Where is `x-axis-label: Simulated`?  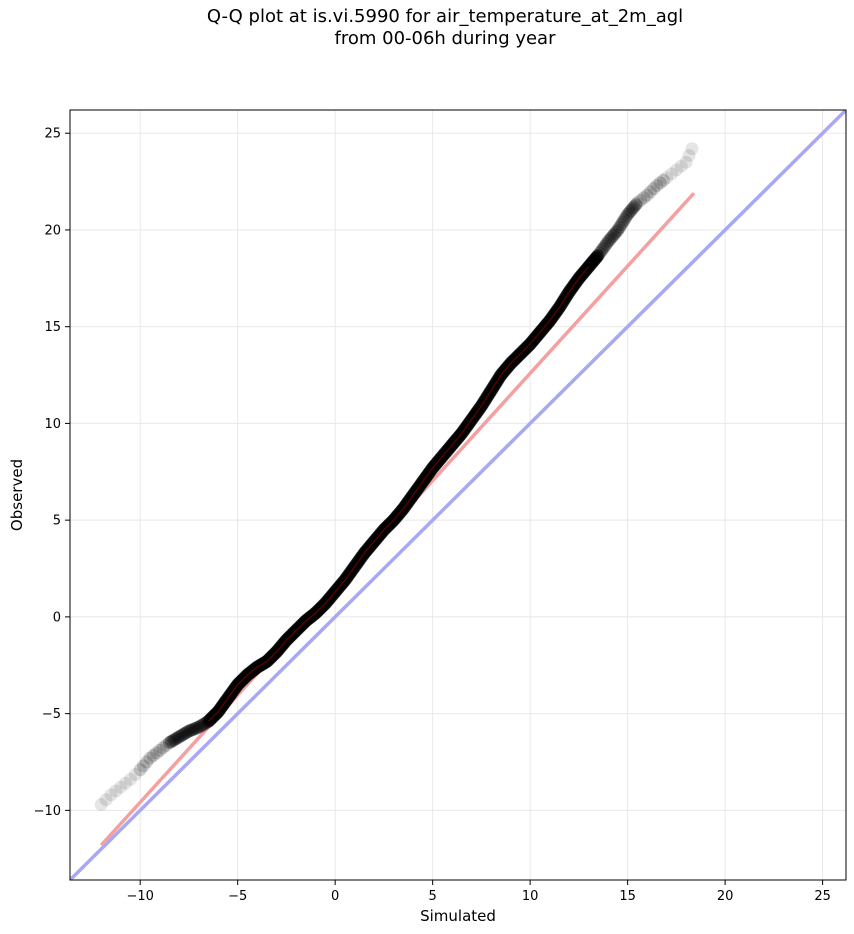 x-axis-label: Simulated is located at coordinates (458, 916).